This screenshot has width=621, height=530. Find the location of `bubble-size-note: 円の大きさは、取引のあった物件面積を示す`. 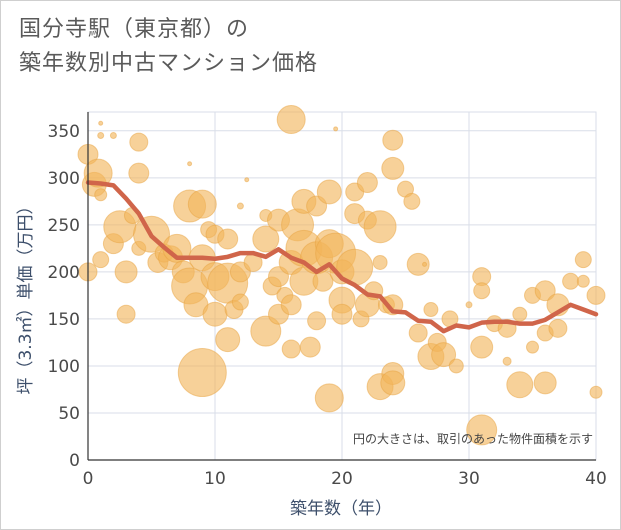

bubble-size-note: 円の大きさは、取引のあった物件面積を示す is located at coordinates (473, 438).